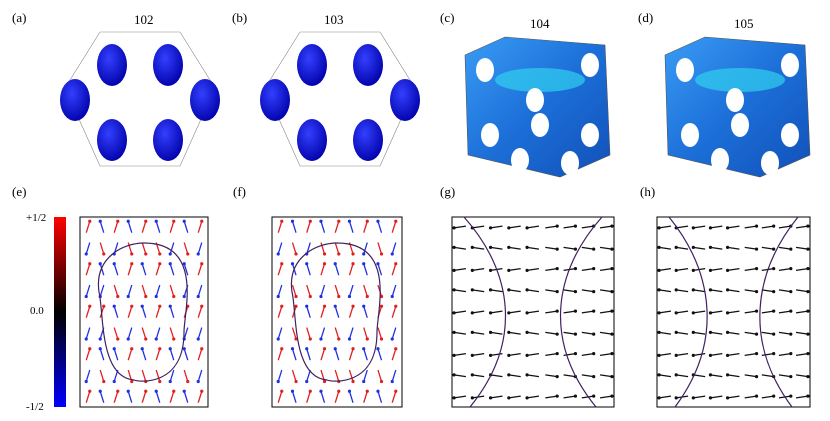 Image resolution: width=830 pixels, height=421 pixels. I want to click on panel-label: (h), so click(647, 191).